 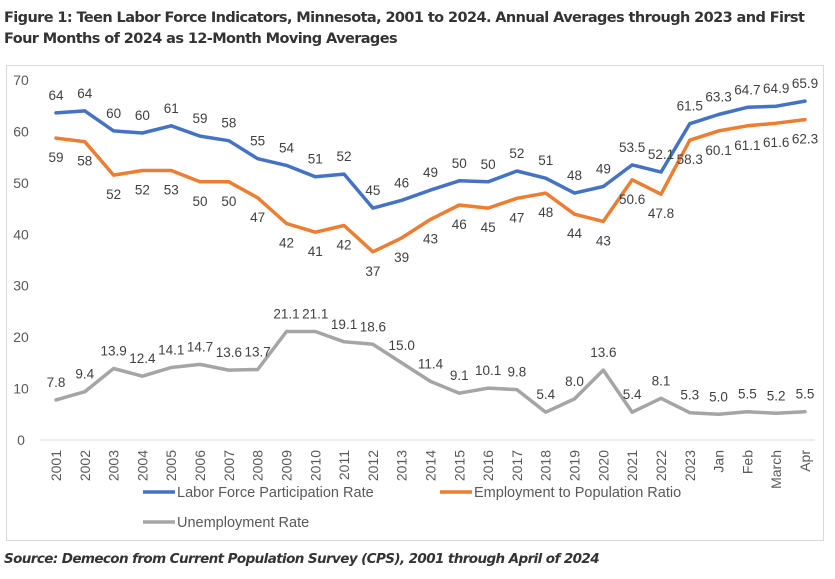 What do you see at coordinates (286, 313) in the screenshot?
I see `data-label-unemployment-rate: 21.1` at bounding box center [286, 313].